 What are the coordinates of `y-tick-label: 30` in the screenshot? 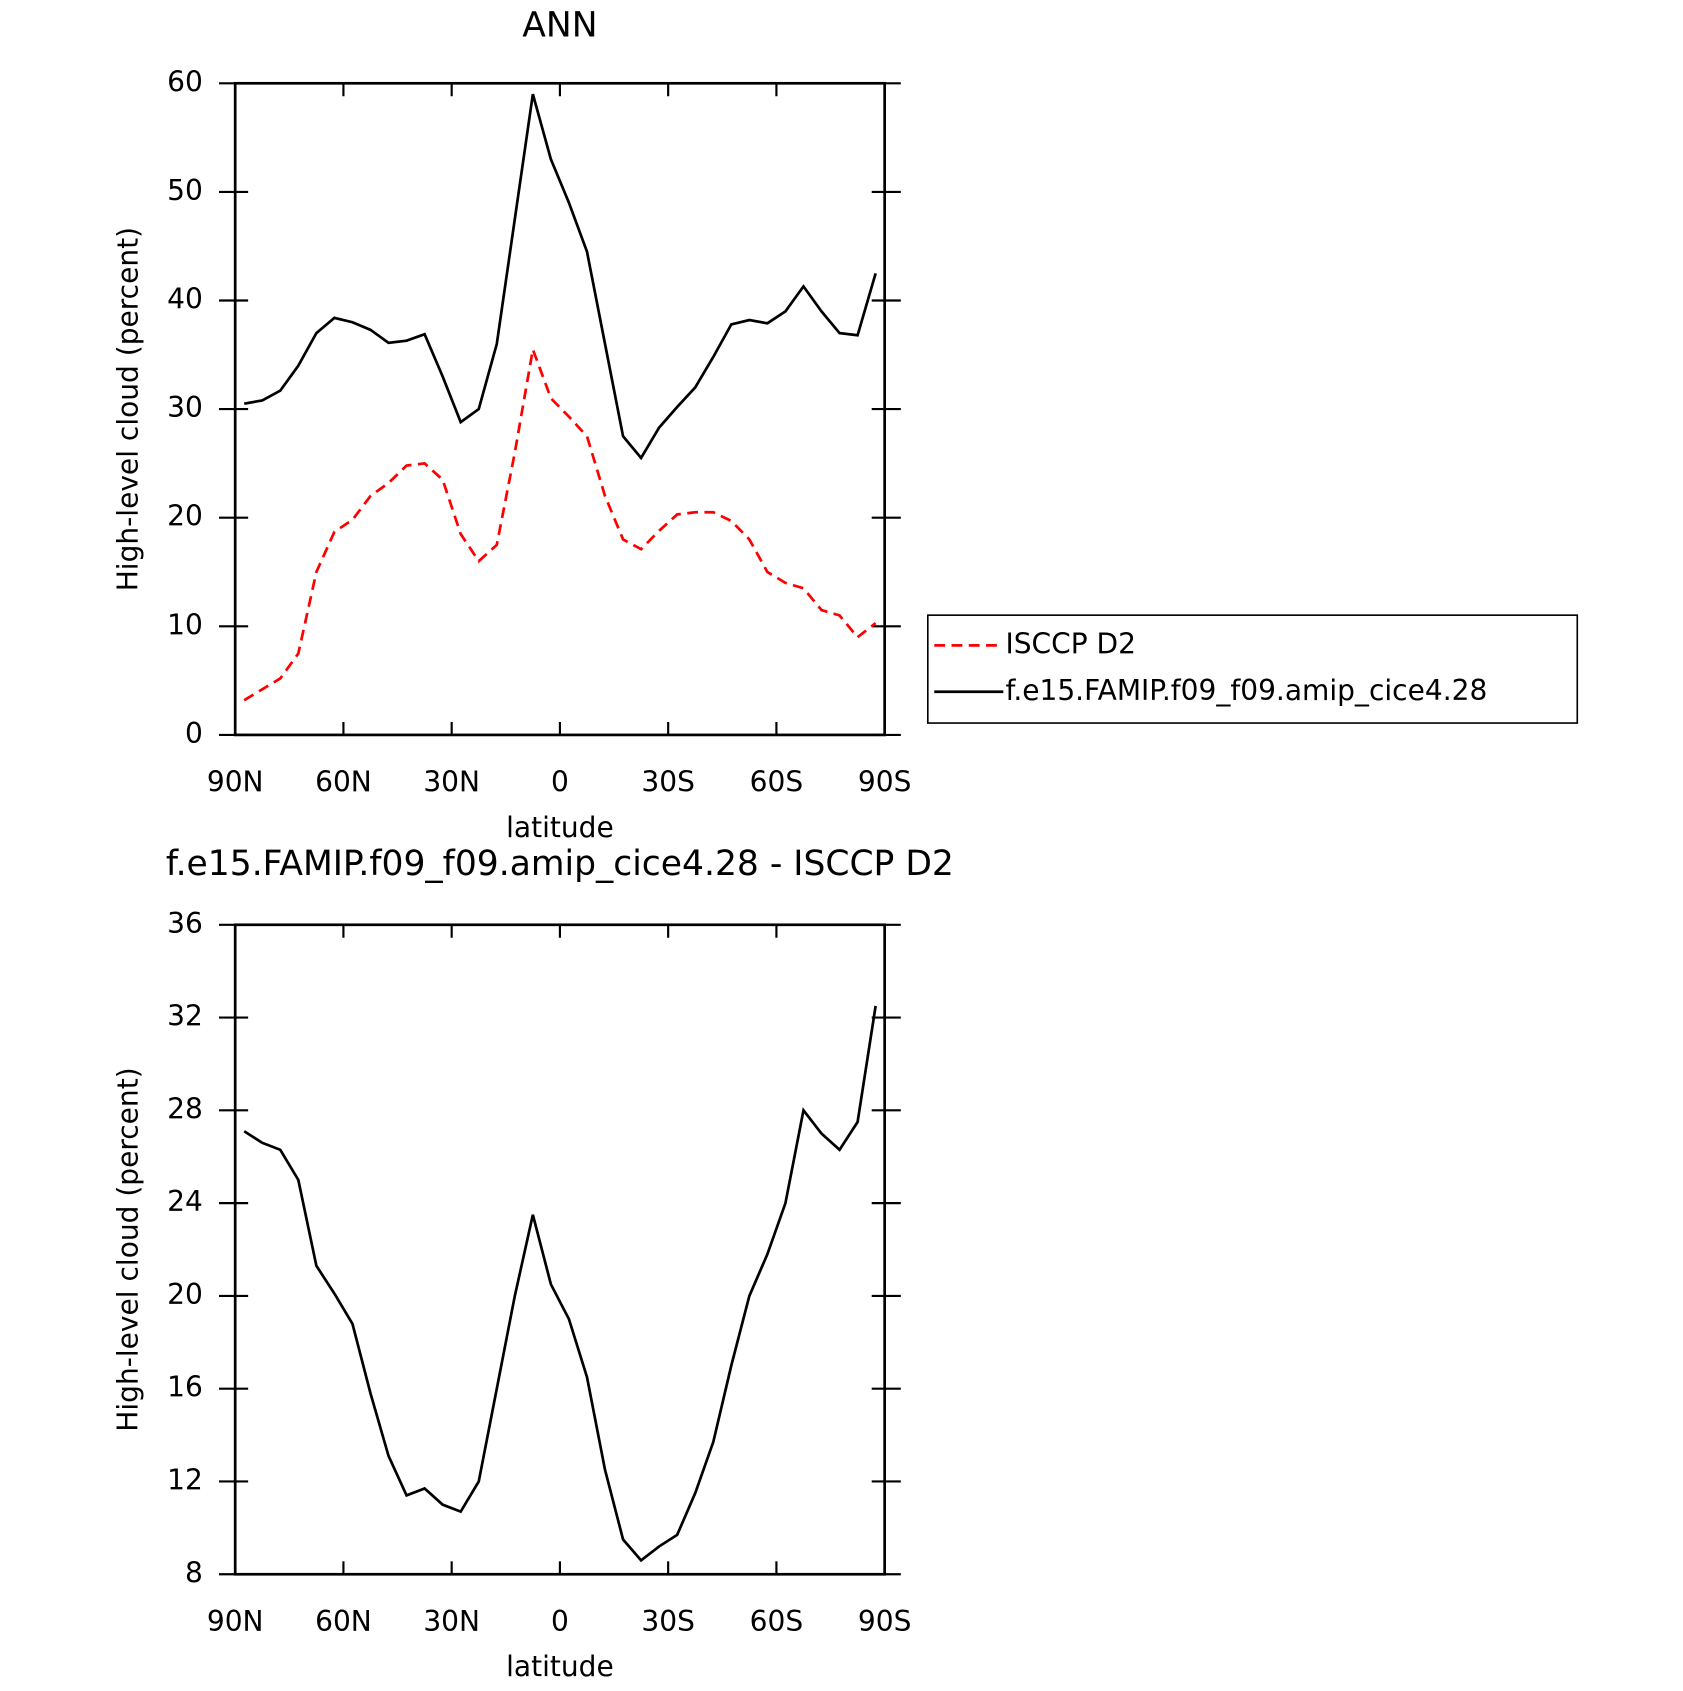 It's located at (185, 407).